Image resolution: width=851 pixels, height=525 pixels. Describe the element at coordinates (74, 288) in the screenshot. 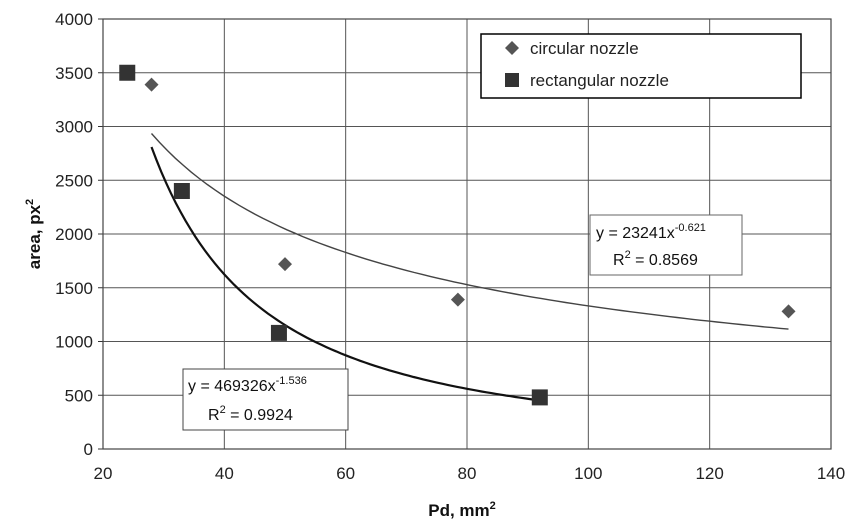

I see `y-tick-label: 1500` at that location.